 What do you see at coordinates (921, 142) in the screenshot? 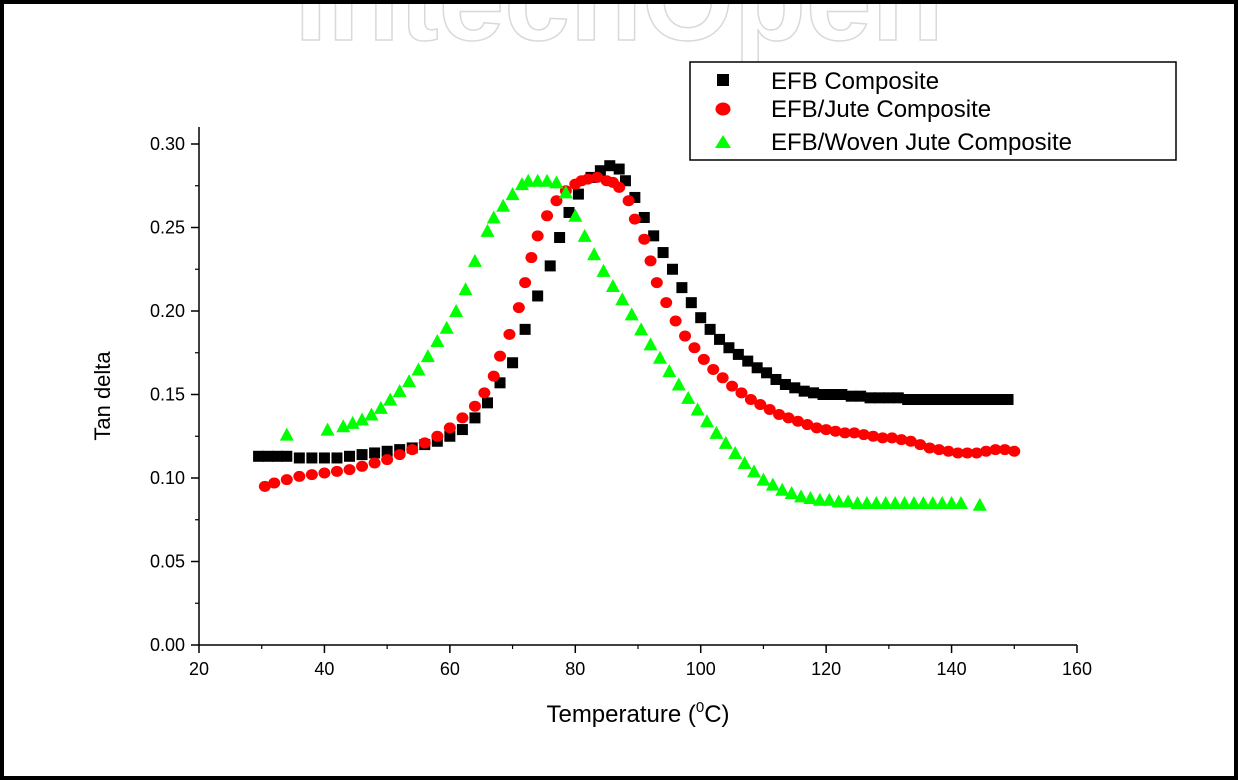
I see `legend-label-efb-woven-jute: EFB/Woven Jute Composite` at bounding box center [921, 142].